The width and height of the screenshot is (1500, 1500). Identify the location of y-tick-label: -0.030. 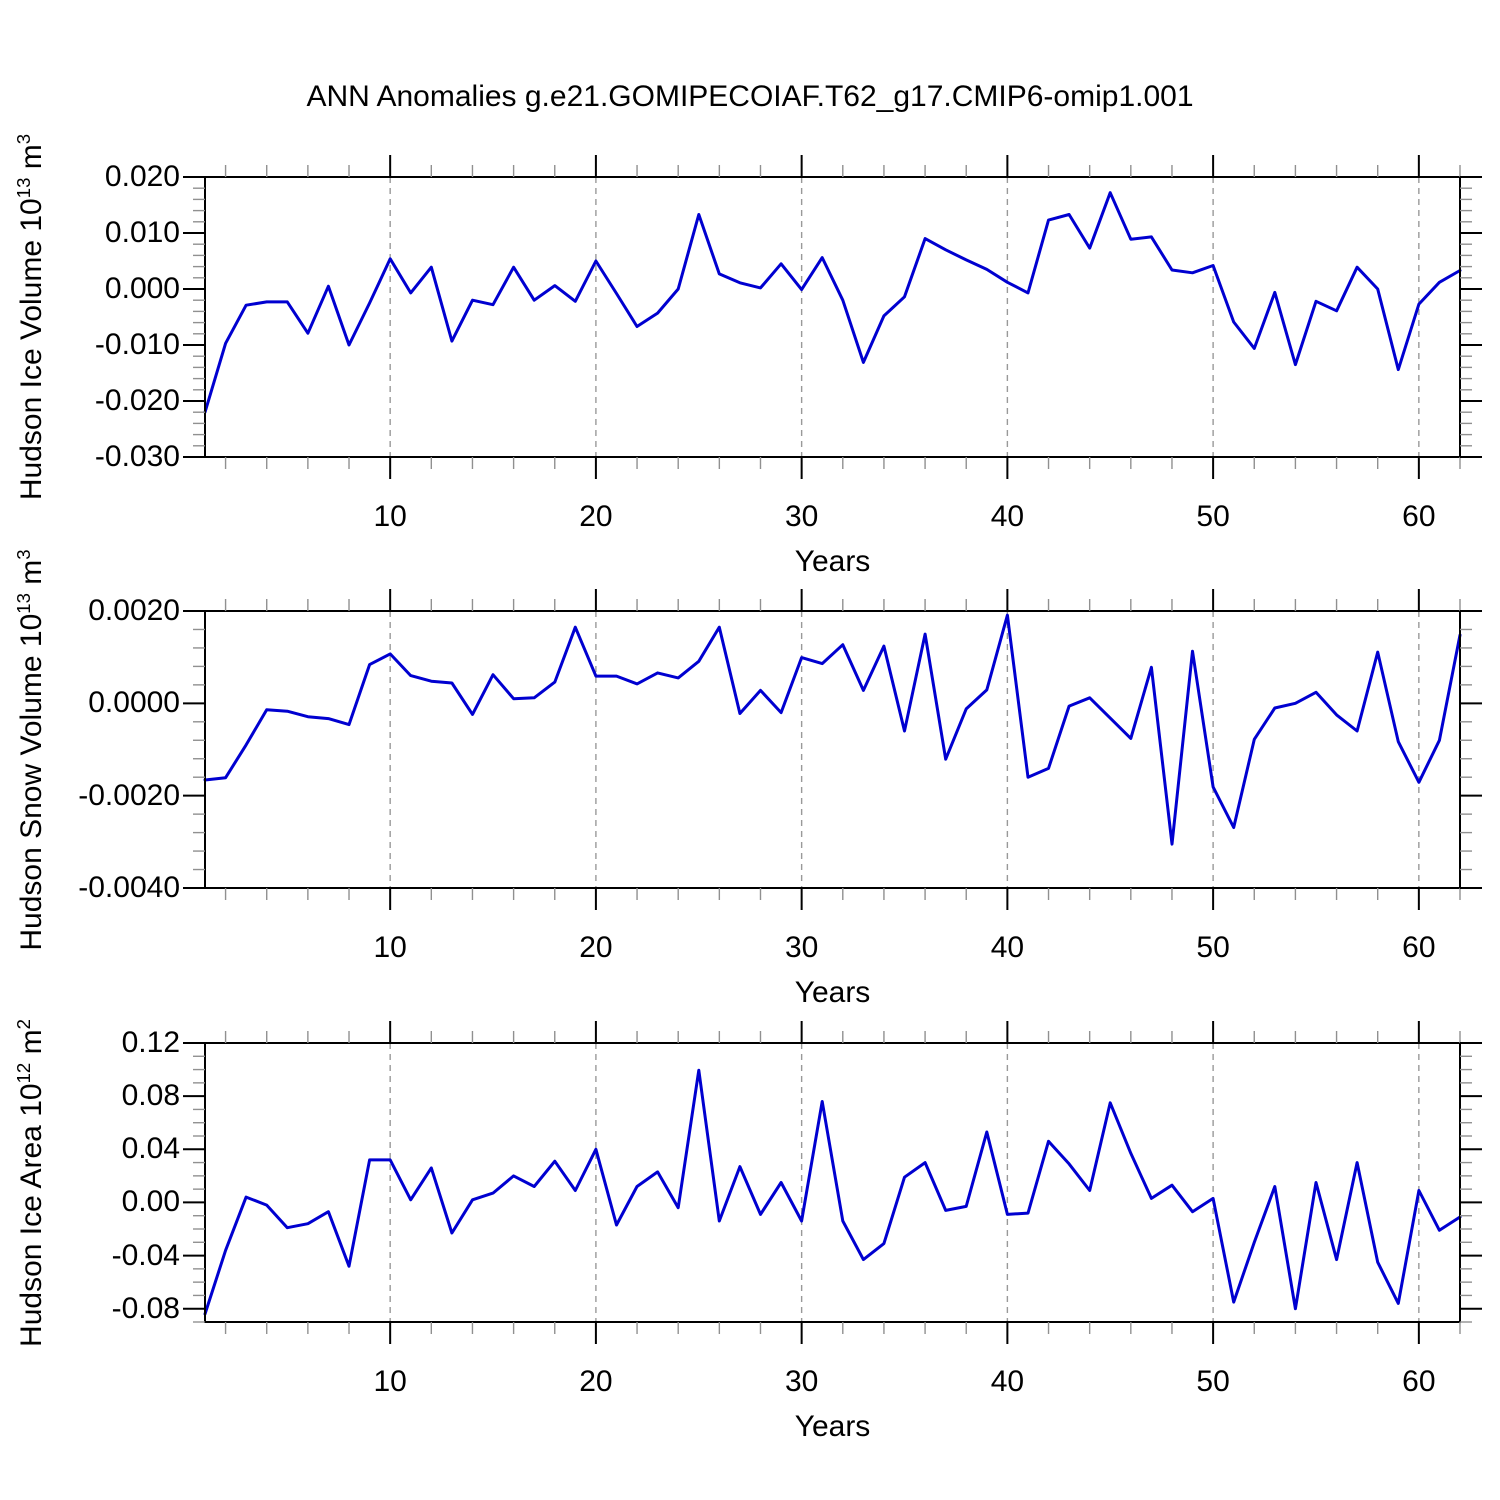
(137, 456).